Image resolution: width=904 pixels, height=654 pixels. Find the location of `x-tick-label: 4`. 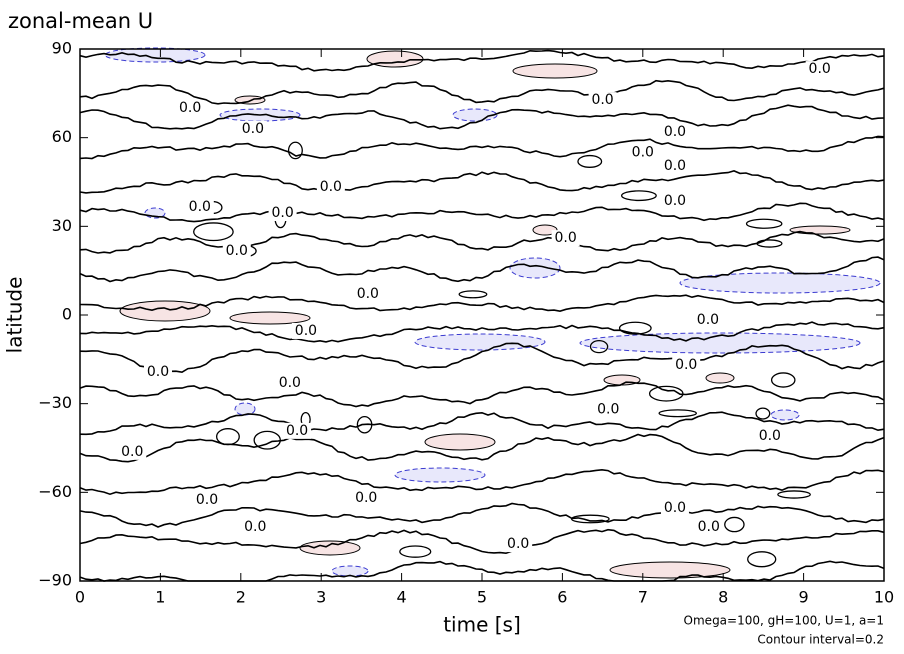

x-tick-label: 4 is located at coordinates (402, 597).